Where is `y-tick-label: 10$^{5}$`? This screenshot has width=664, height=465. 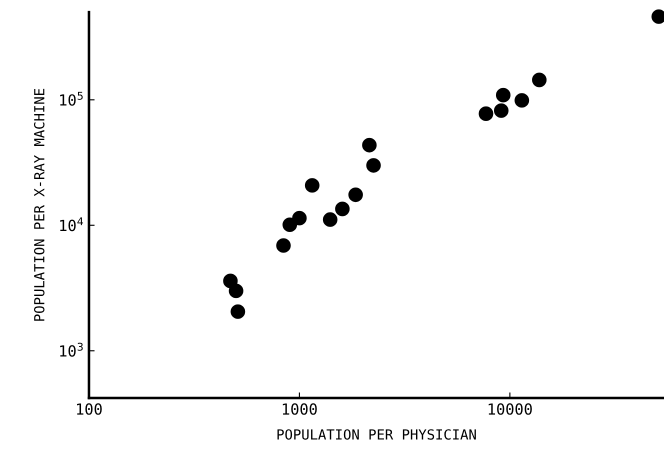
y-tick-label: 10$^{5}$ is located at coordinates (71, 99).